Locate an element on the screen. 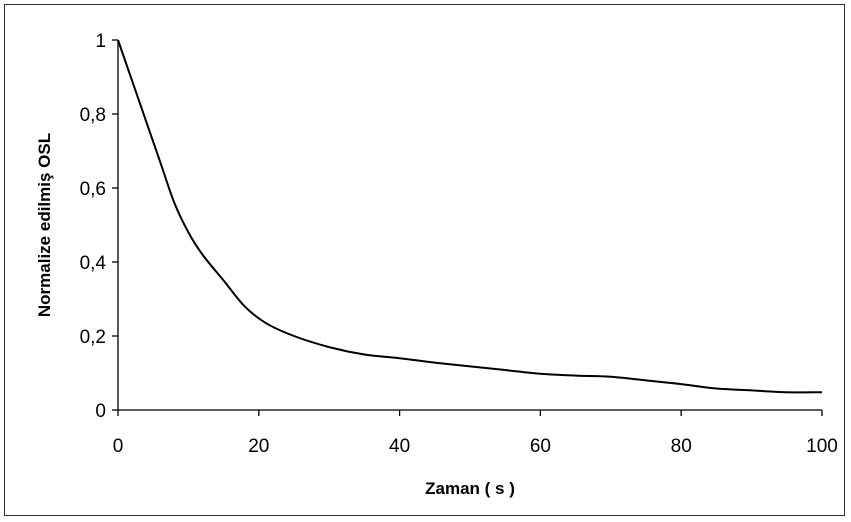  y-tick-label: 0,4 is located at coordinates (93, 263).